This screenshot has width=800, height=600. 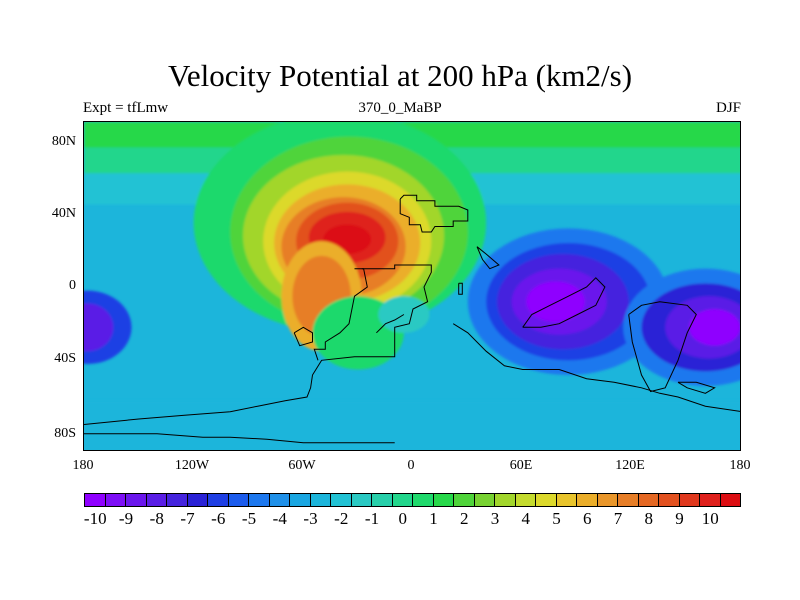 What do you see at coordinates (587, 518) in the screenshot?
I see `colorbar-label: 6` at bounding box center [587, 518].